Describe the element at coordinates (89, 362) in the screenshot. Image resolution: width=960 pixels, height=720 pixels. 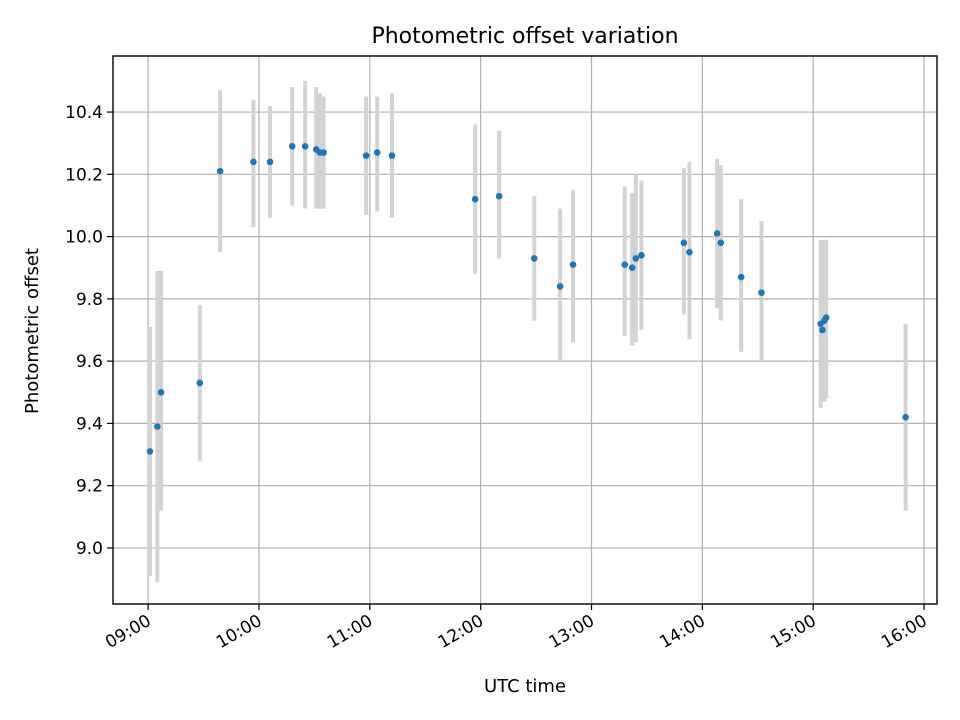
I see `y-tick-label: 9.6` at that location.